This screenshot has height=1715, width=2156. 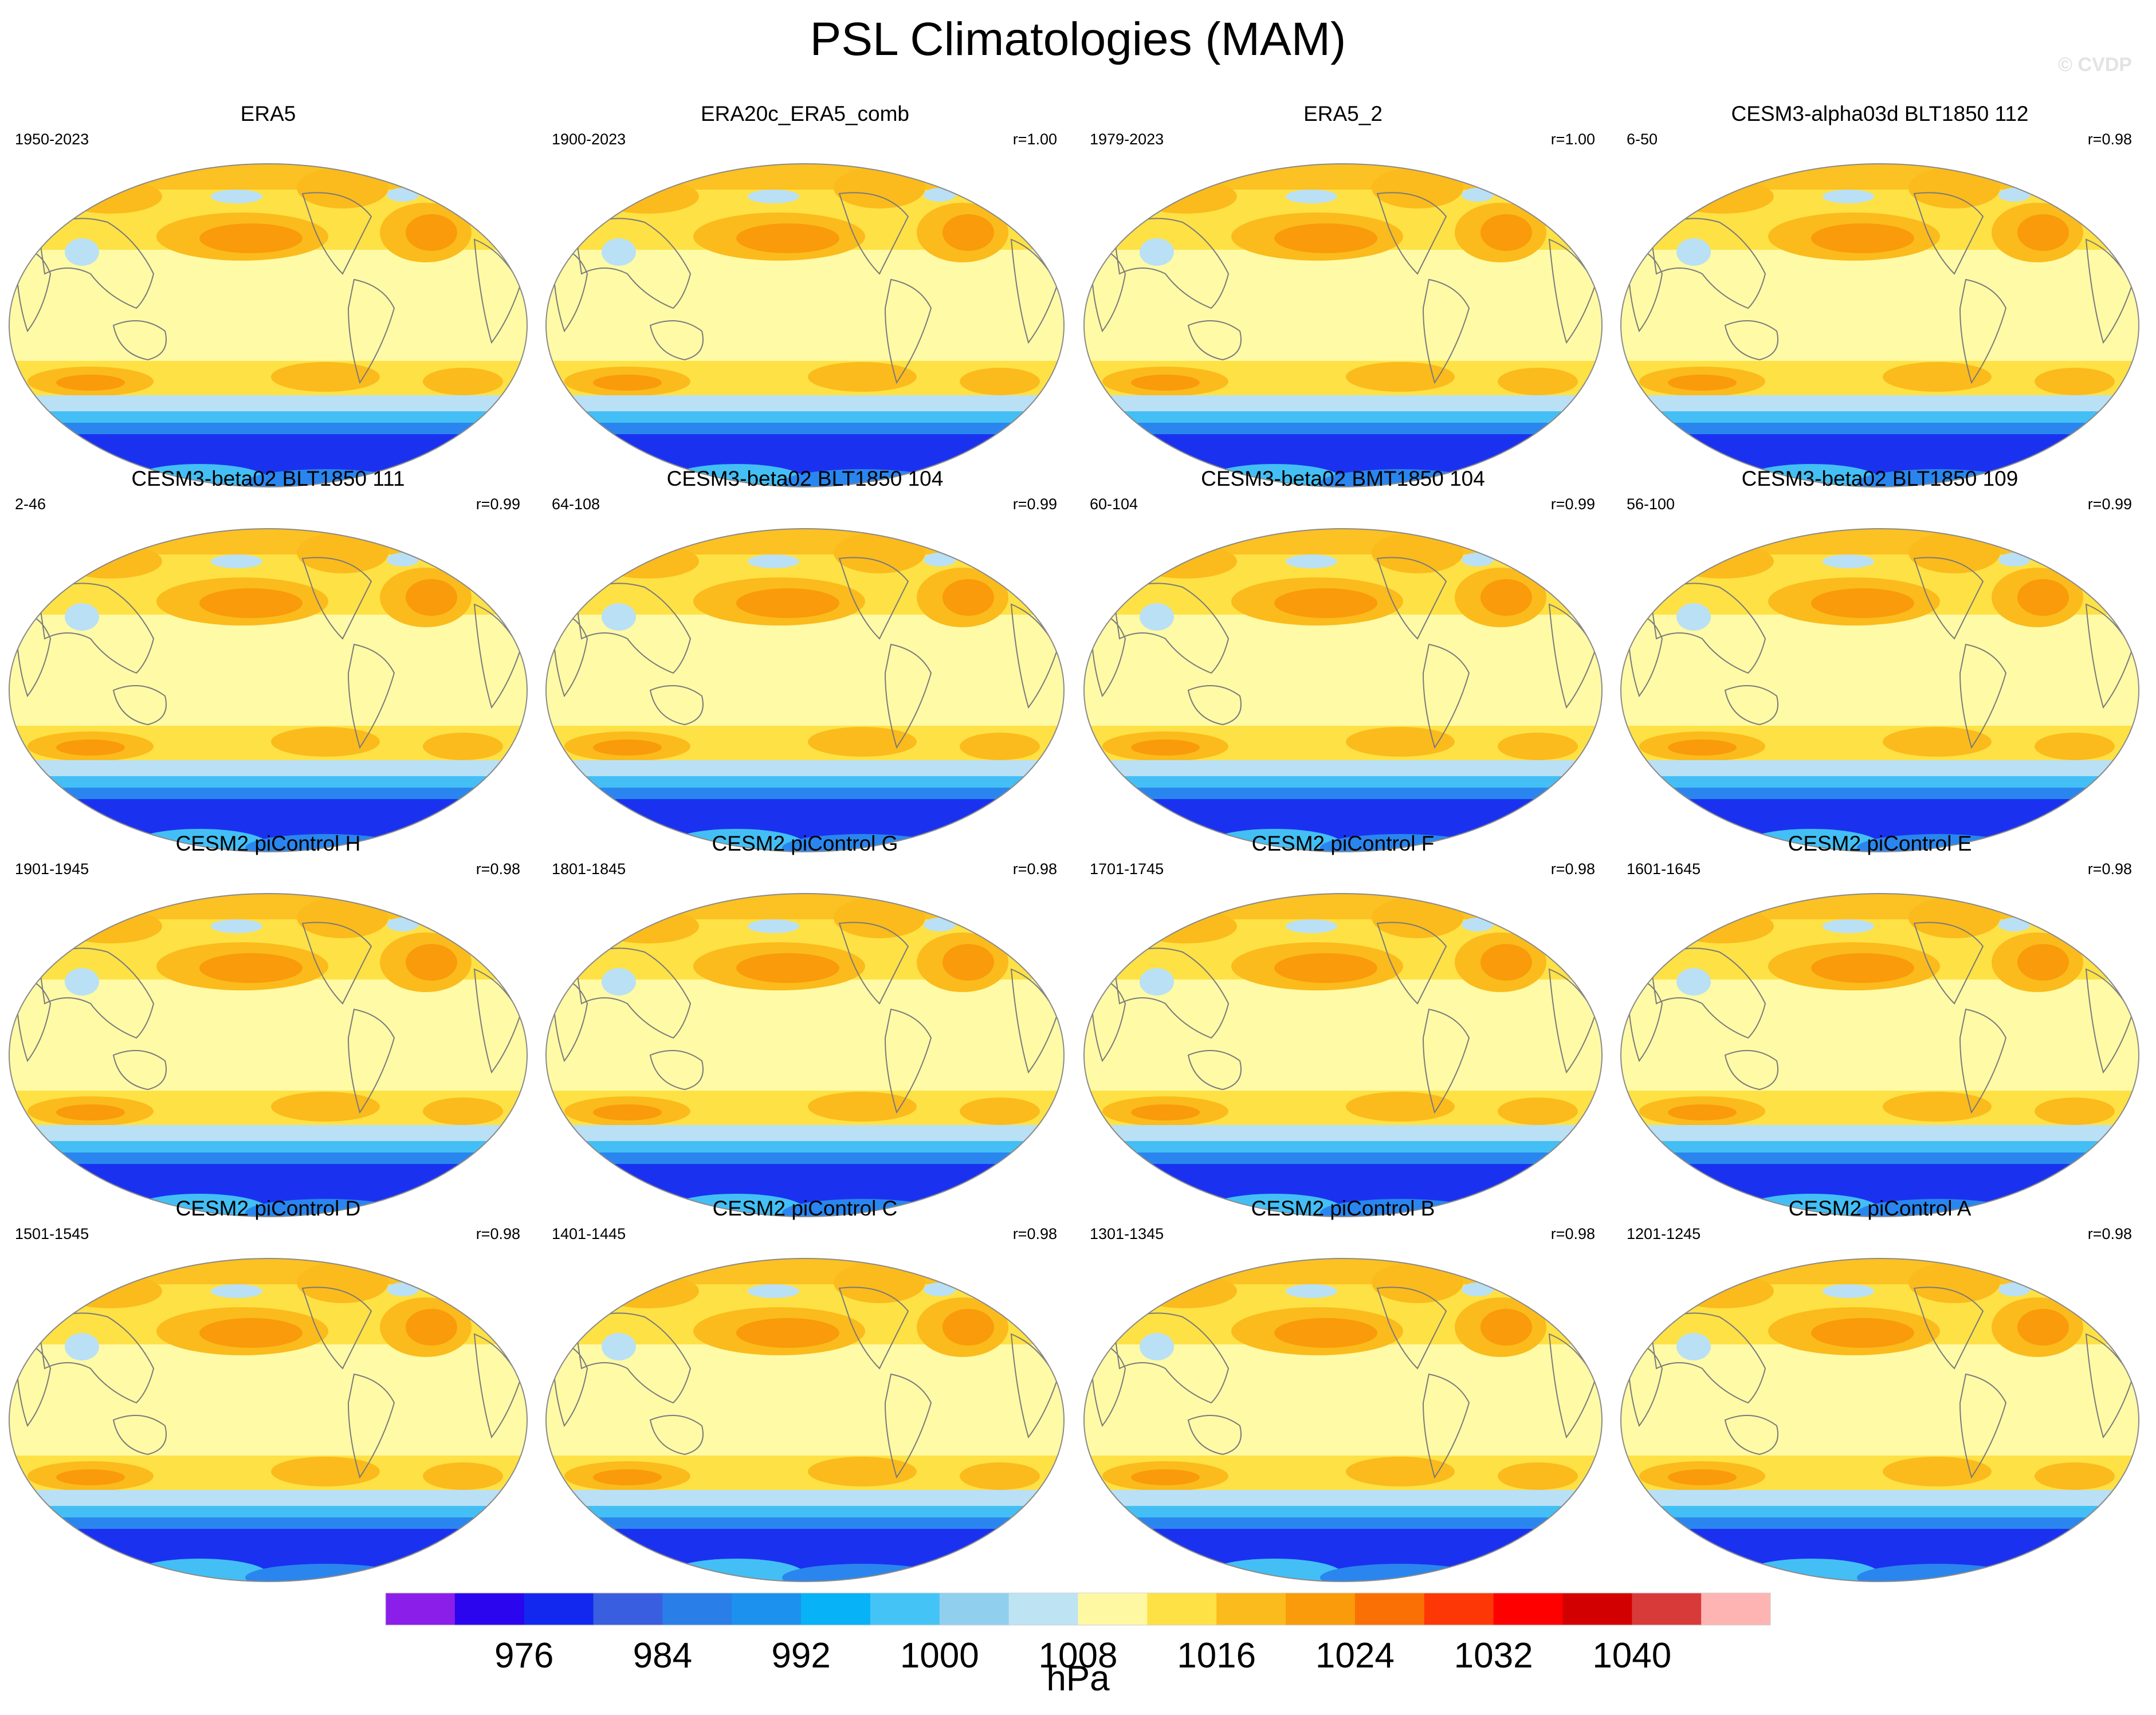 I want to click on southern-ocean-mid, so click(x=1343, y=1147).